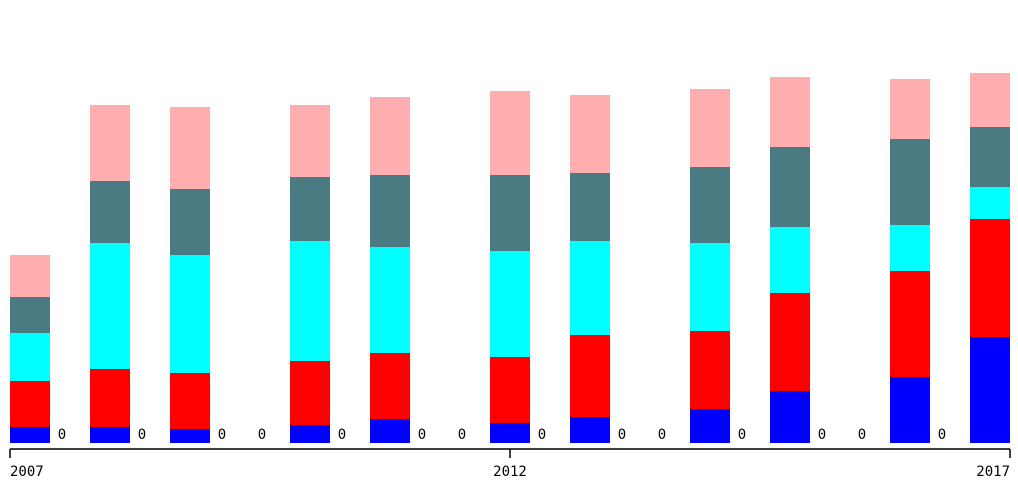 The height and width of the screenshot is (481, 1018). What do you see at coordinates (510, 472) in the screenshot?
I see `x-tick-label: 2012` at bounding box center [510, 472].